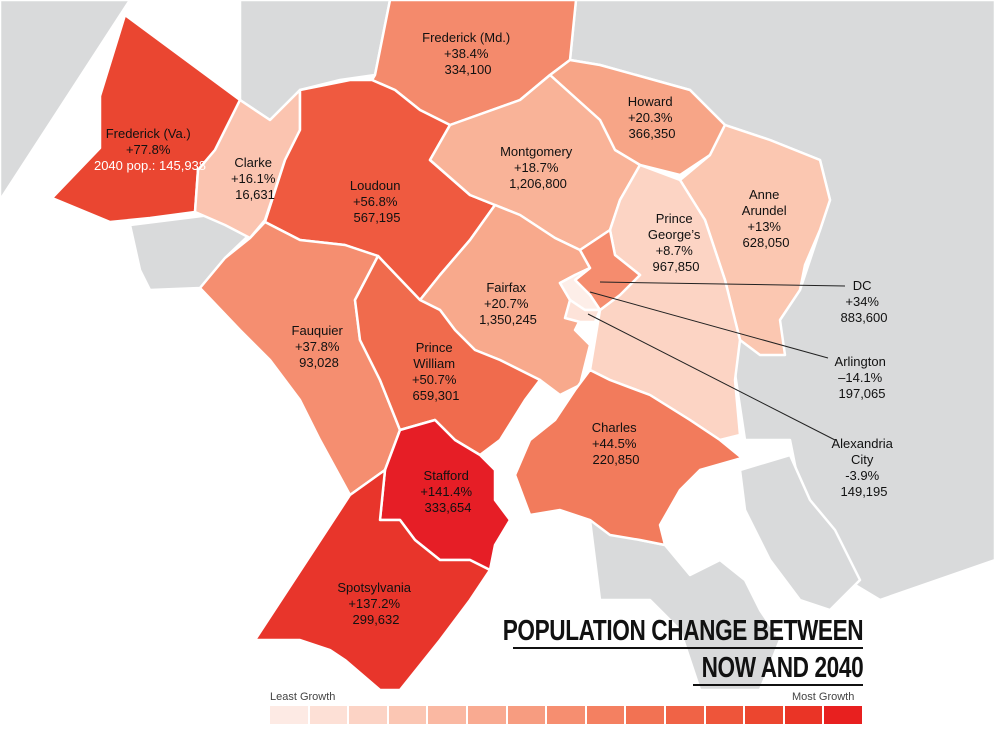 The width and height of the screenshot is (995, 740). What do you see at coordinates (582, 311) in the screenshot?
I see `region-shape-alexandria` at bounding box center [582, 311].